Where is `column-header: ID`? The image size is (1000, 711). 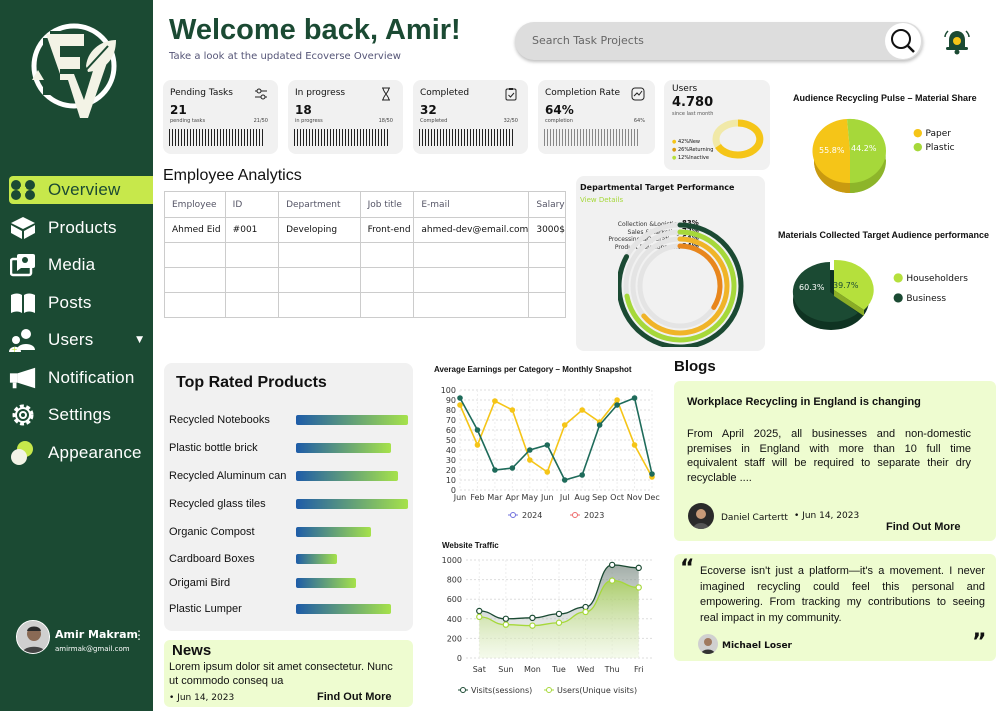
column-header: ID is located at coordinates (252, 204).